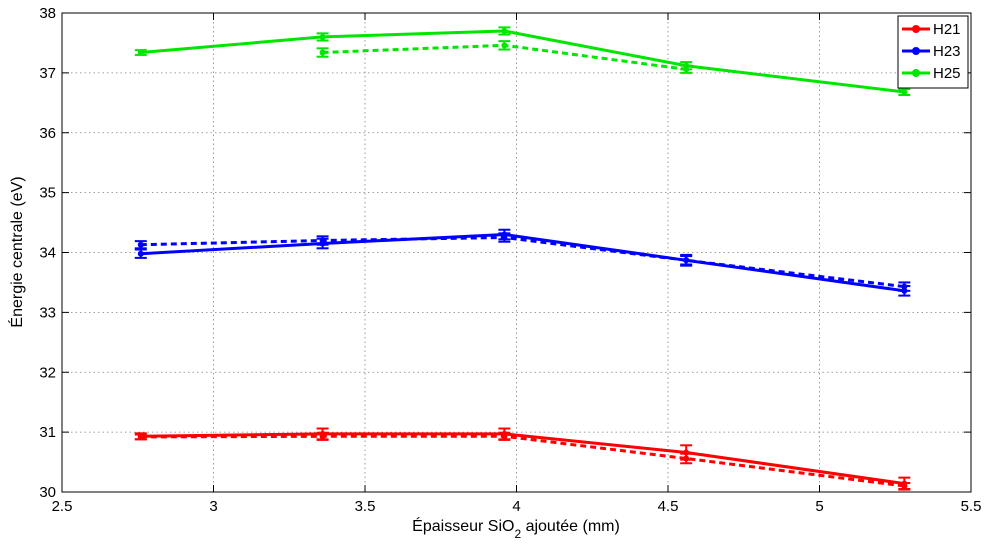 The height and width of the screenshot is (547, 989). I want to click on y-tick-label: 30, so click(47, 492).